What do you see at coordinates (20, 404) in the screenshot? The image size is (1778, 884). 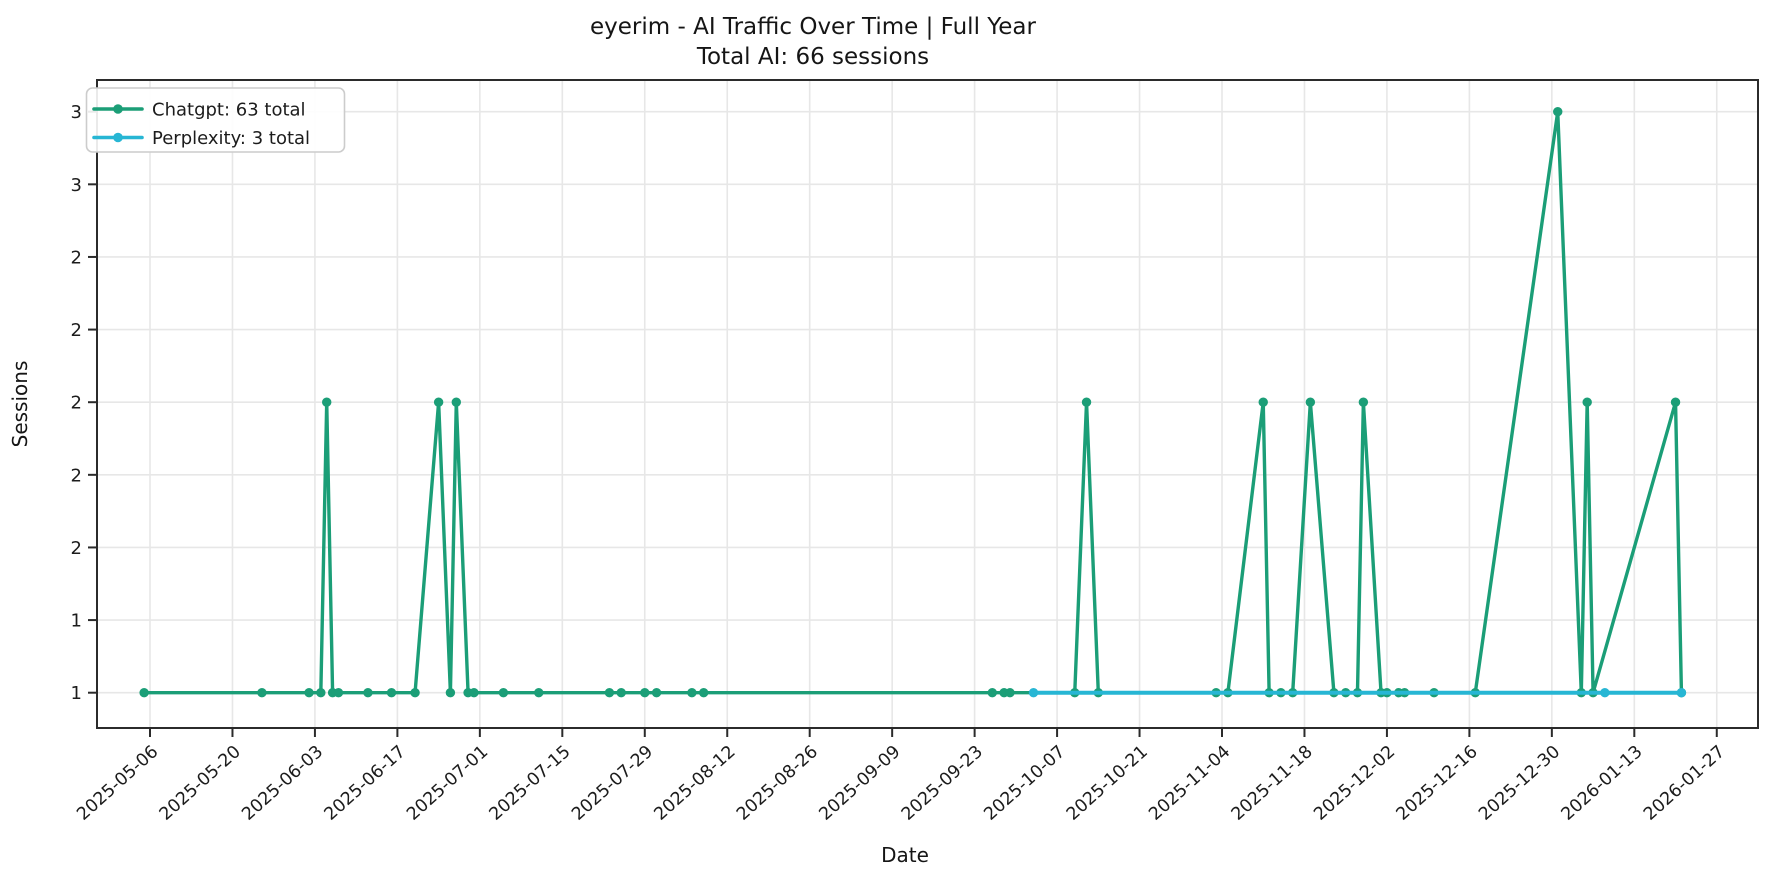 I see `y-axis-label: Sessions` at bounding box center [20, 404].